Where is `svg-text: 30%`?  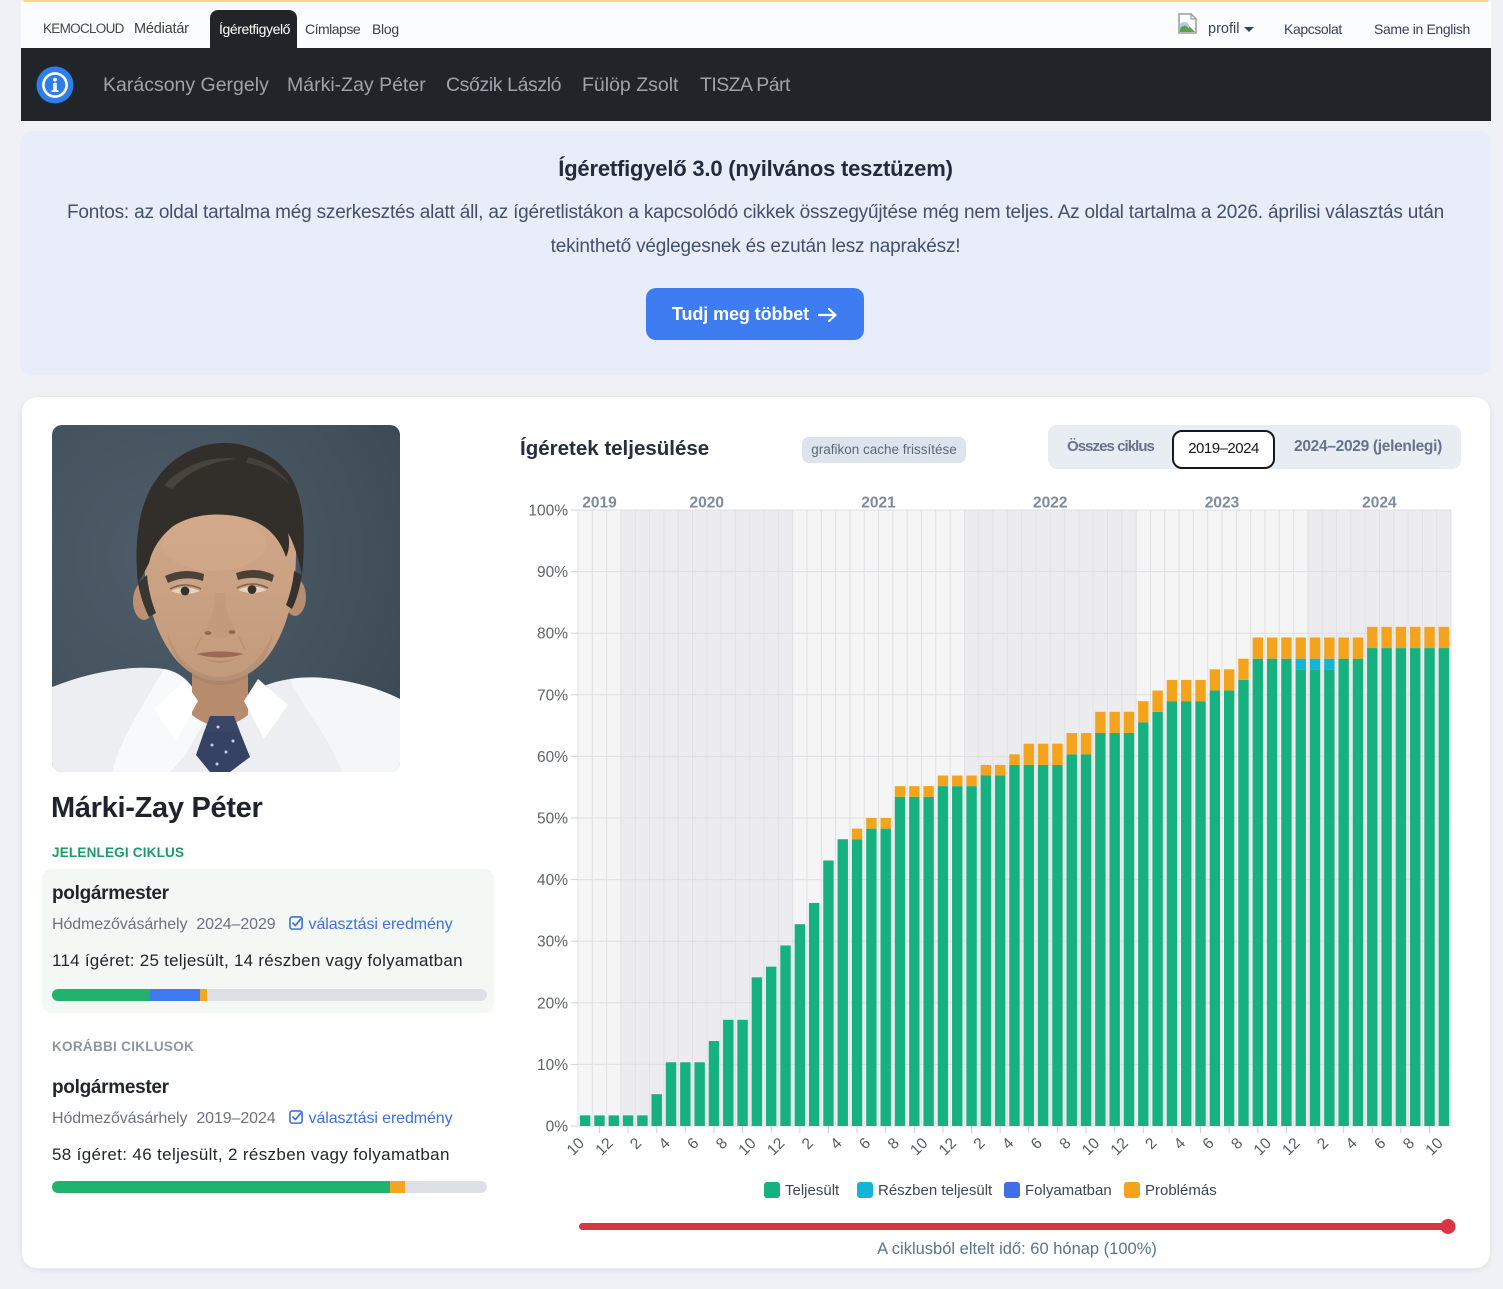
svg-text: 30% is located at coordinates (552, 942).